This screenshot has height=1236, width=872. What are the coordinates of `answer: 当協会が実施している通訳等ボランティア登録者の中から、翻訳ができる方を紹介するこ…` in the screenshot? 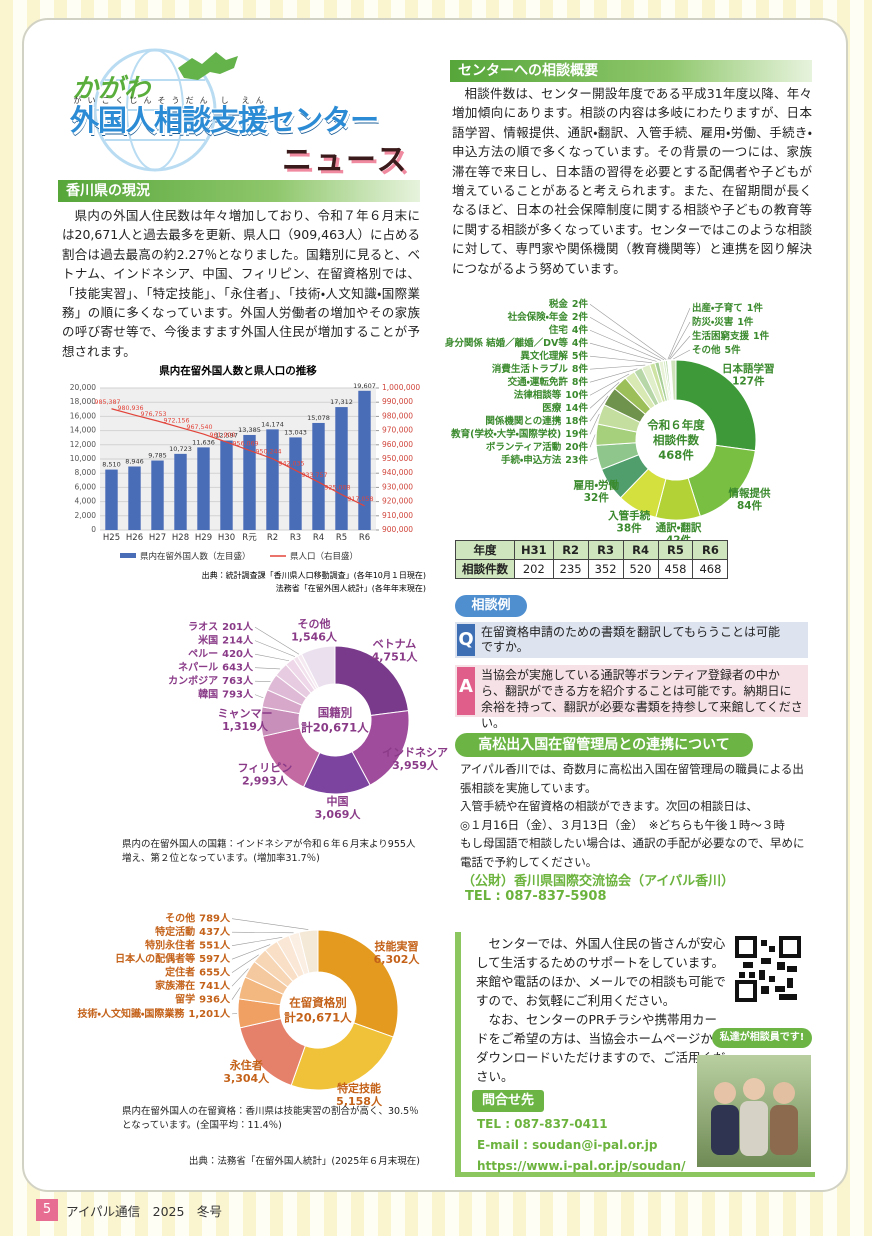 It's located at (642, 699).